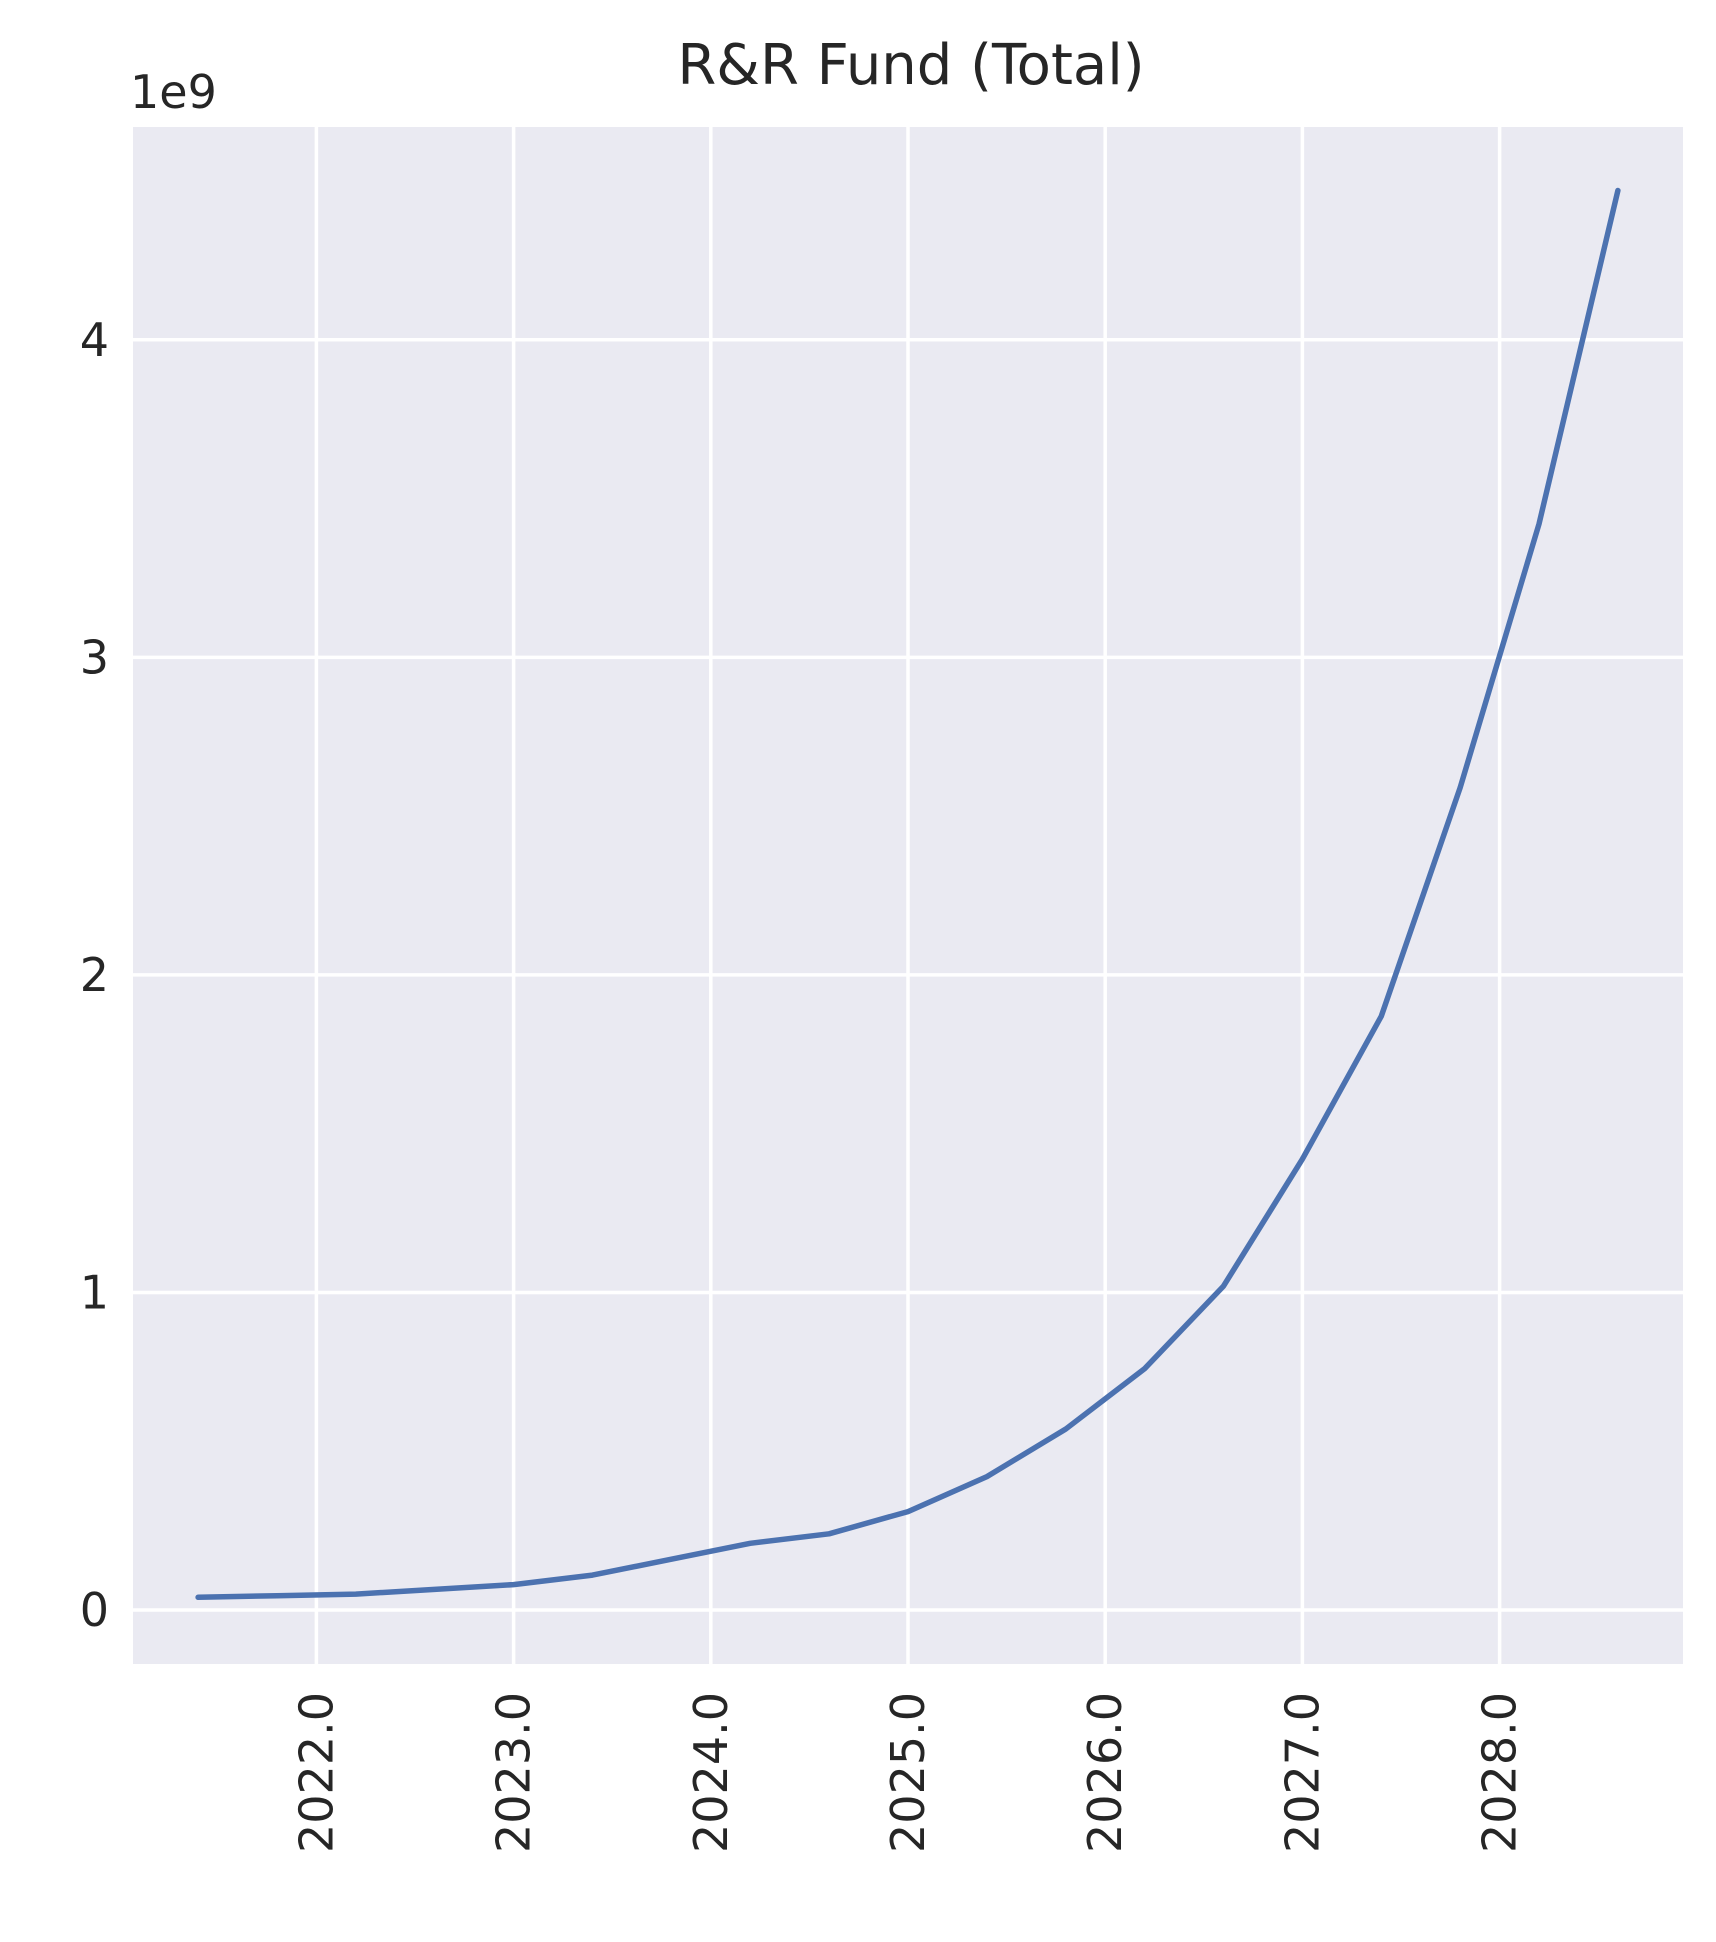  What do you see at coordinates (316, 1772) in the screenshot?
I see `x-tick-label: 2022.0` at bounding box center [316, 1772].